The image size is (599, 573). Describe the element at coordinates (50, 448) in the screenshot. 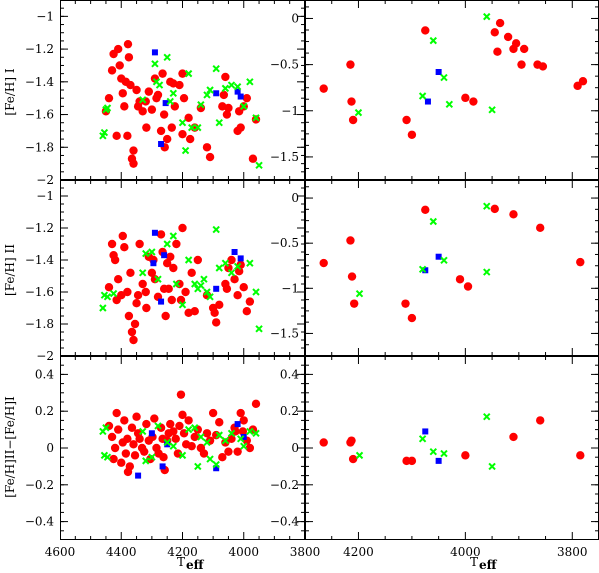

I see `y-tick-label: 0` at that location.